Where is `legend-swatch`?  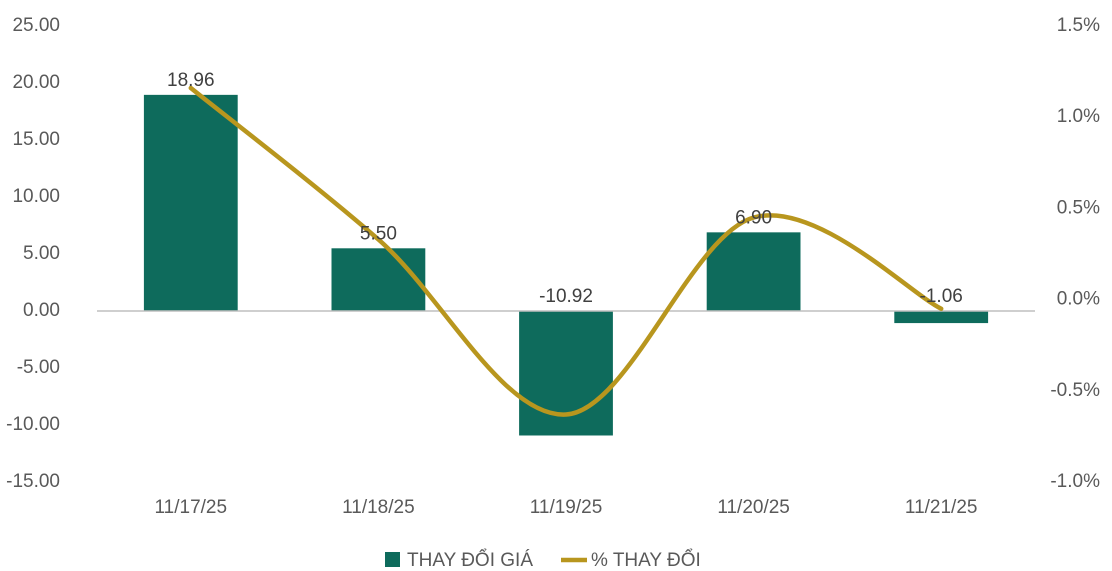 legend-swatch is located at coordinates (392, 559).